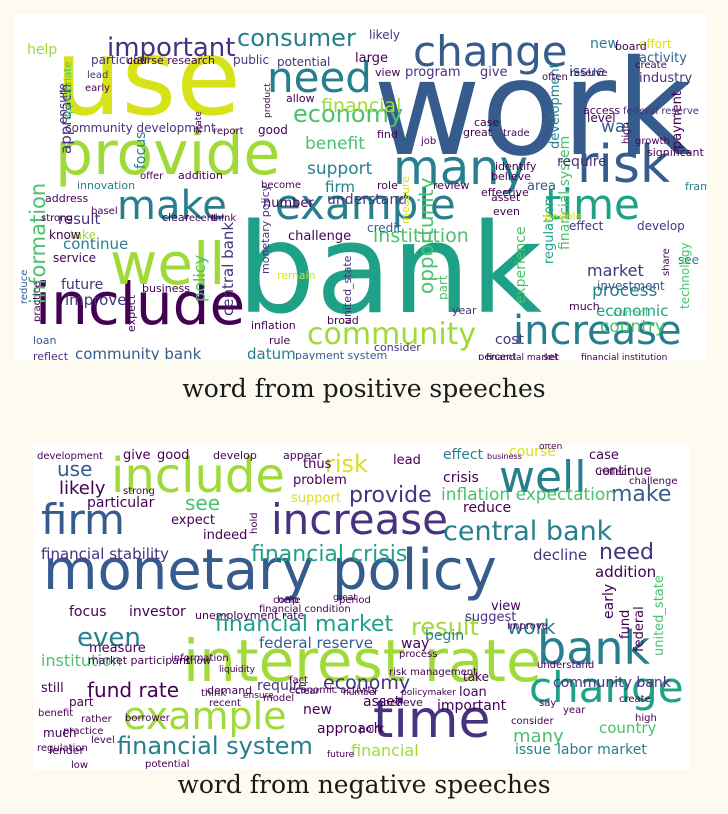 The image size is (728, 814). I want to click on word-course-research: course research, so click(171, 60).